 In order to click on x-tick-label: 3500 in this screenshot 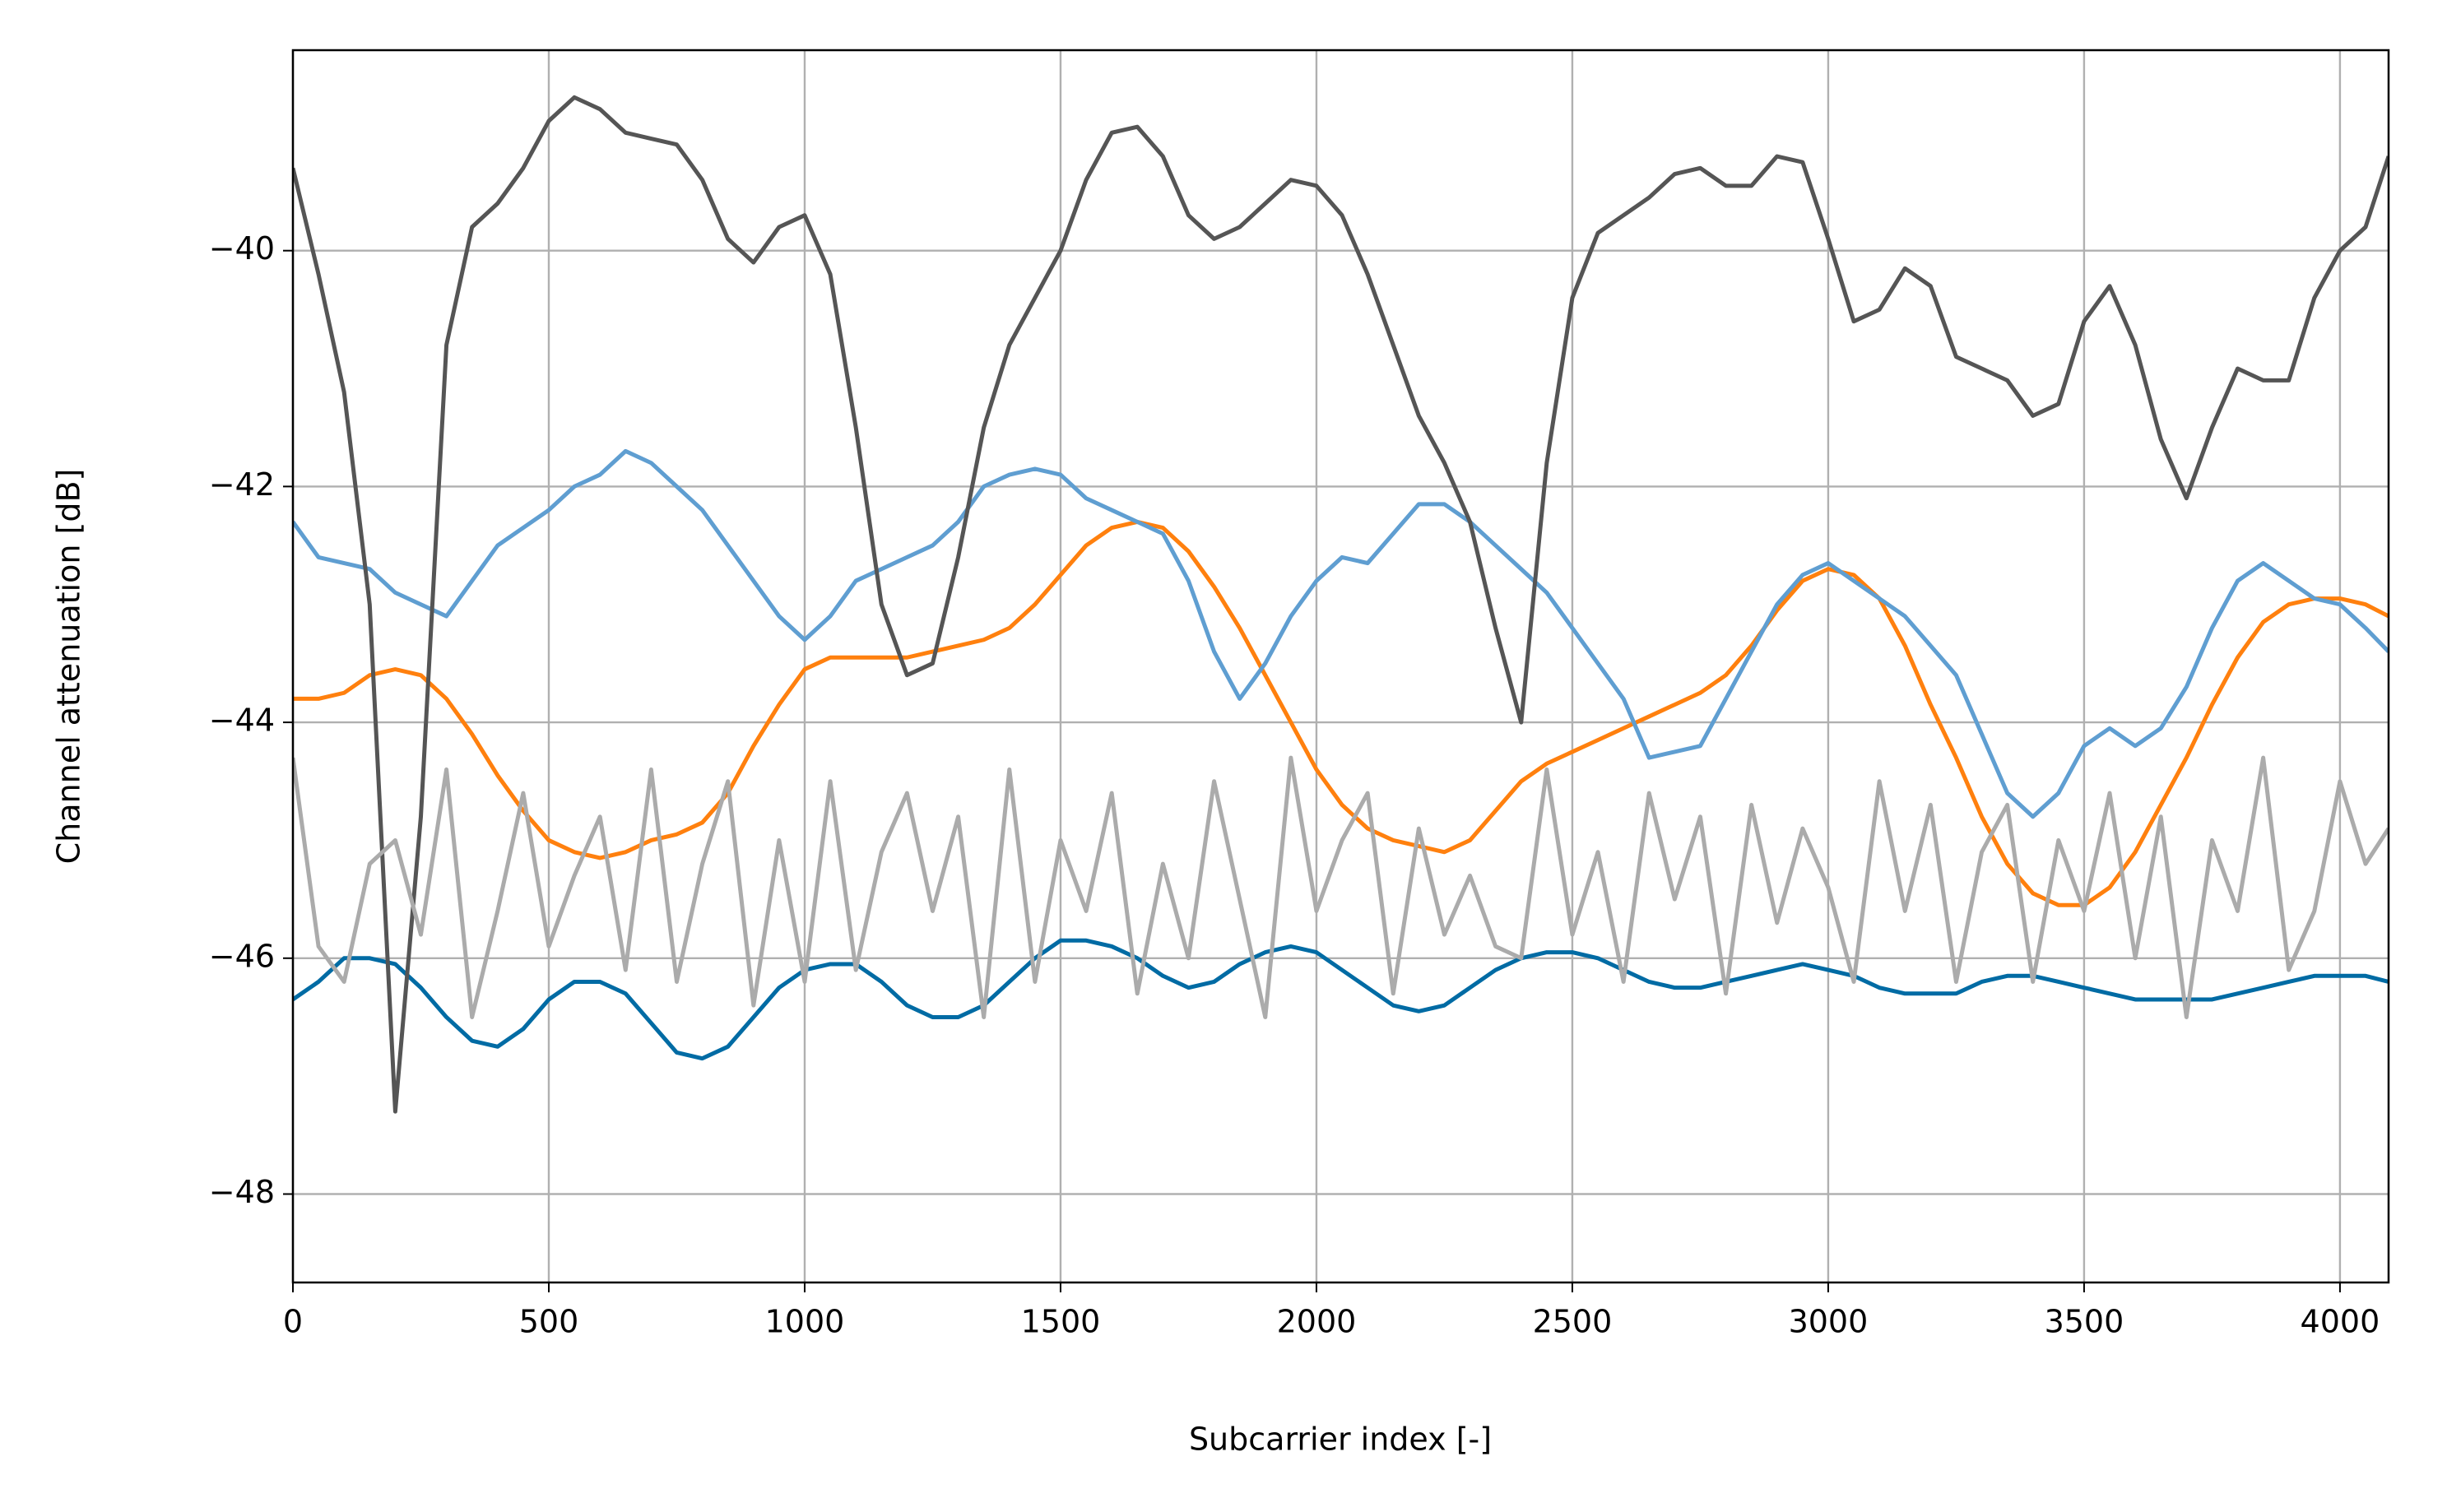, I will do `click(2084, 1322)`.